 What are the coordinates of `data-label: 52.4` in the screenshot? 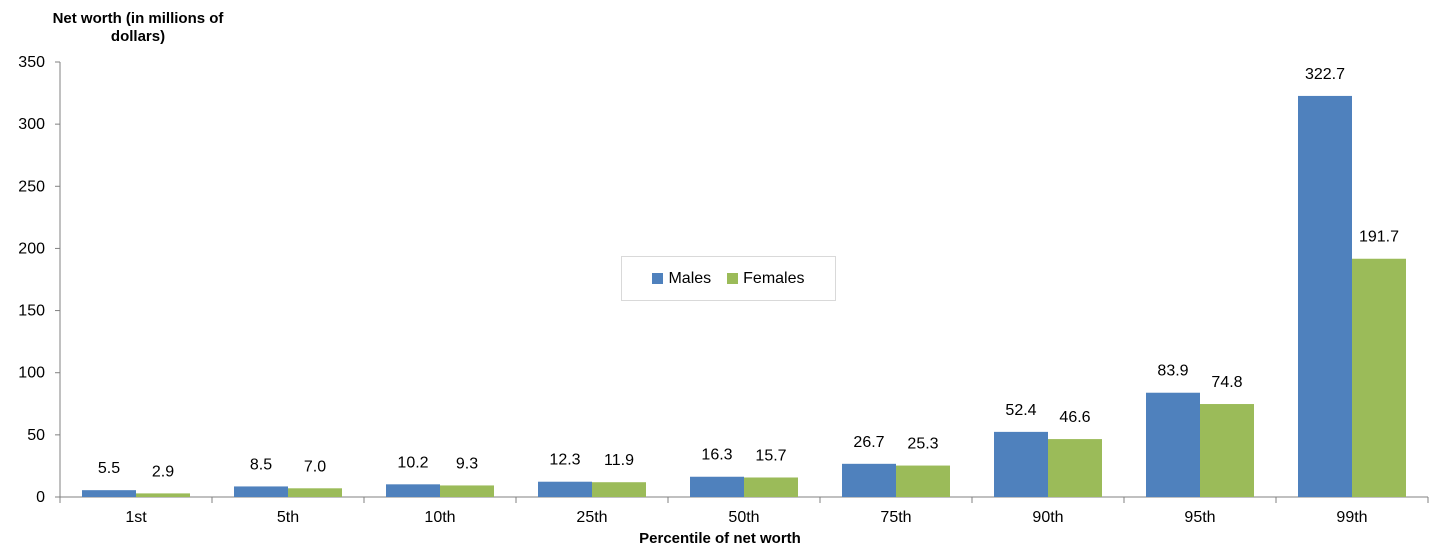 It's located at (1020, 410).